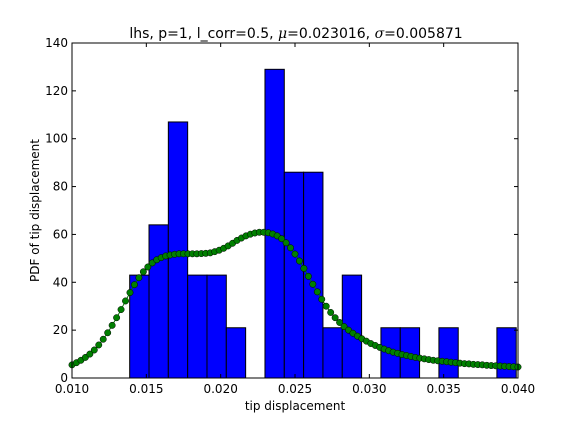  What do you see at coordinates (369, 389) in the screenshot?
I see `x-tick-label: 0.030` at bounding box center [369, 389].